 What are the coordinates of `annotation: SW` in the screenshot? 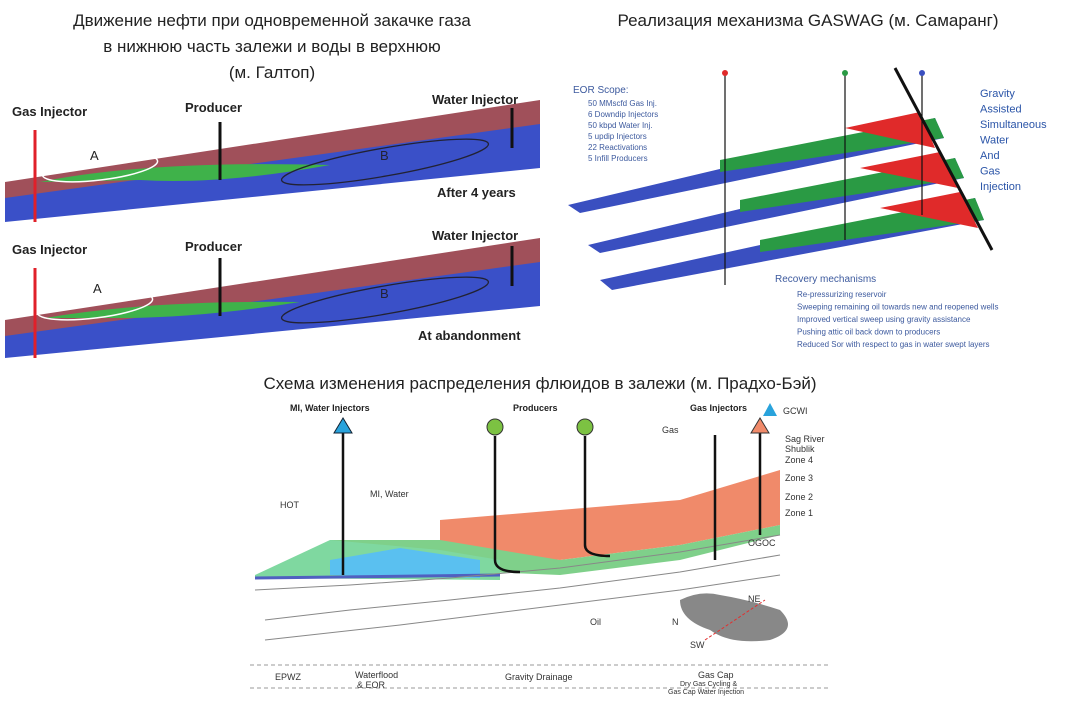 It's located at (697, 645).